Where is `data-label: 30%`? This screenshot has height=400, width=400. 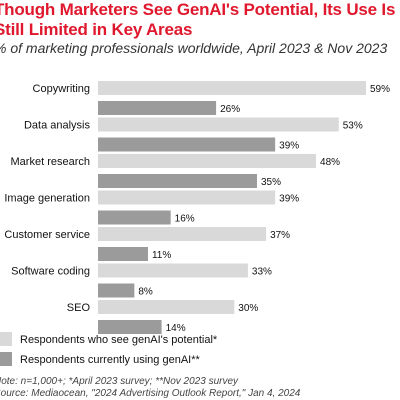 data-label: 30% is located at coordinates (248, 308).